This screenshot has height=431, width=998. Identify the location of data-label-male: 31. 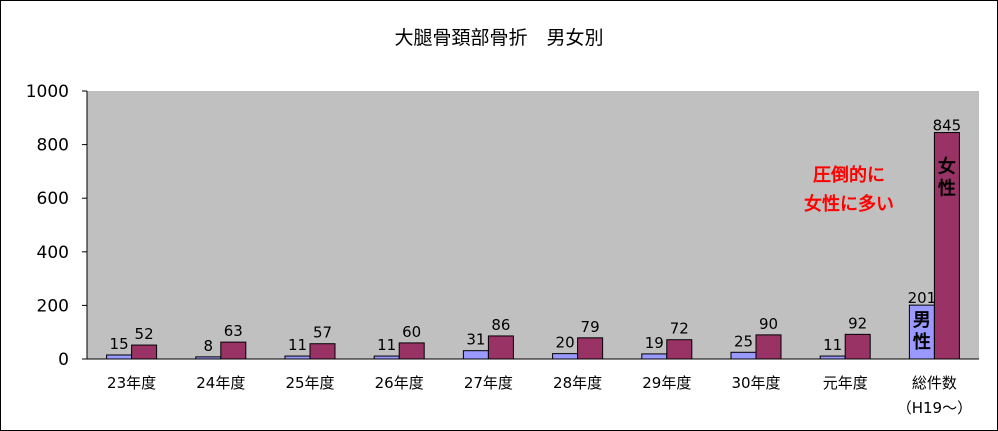
(475, 340).